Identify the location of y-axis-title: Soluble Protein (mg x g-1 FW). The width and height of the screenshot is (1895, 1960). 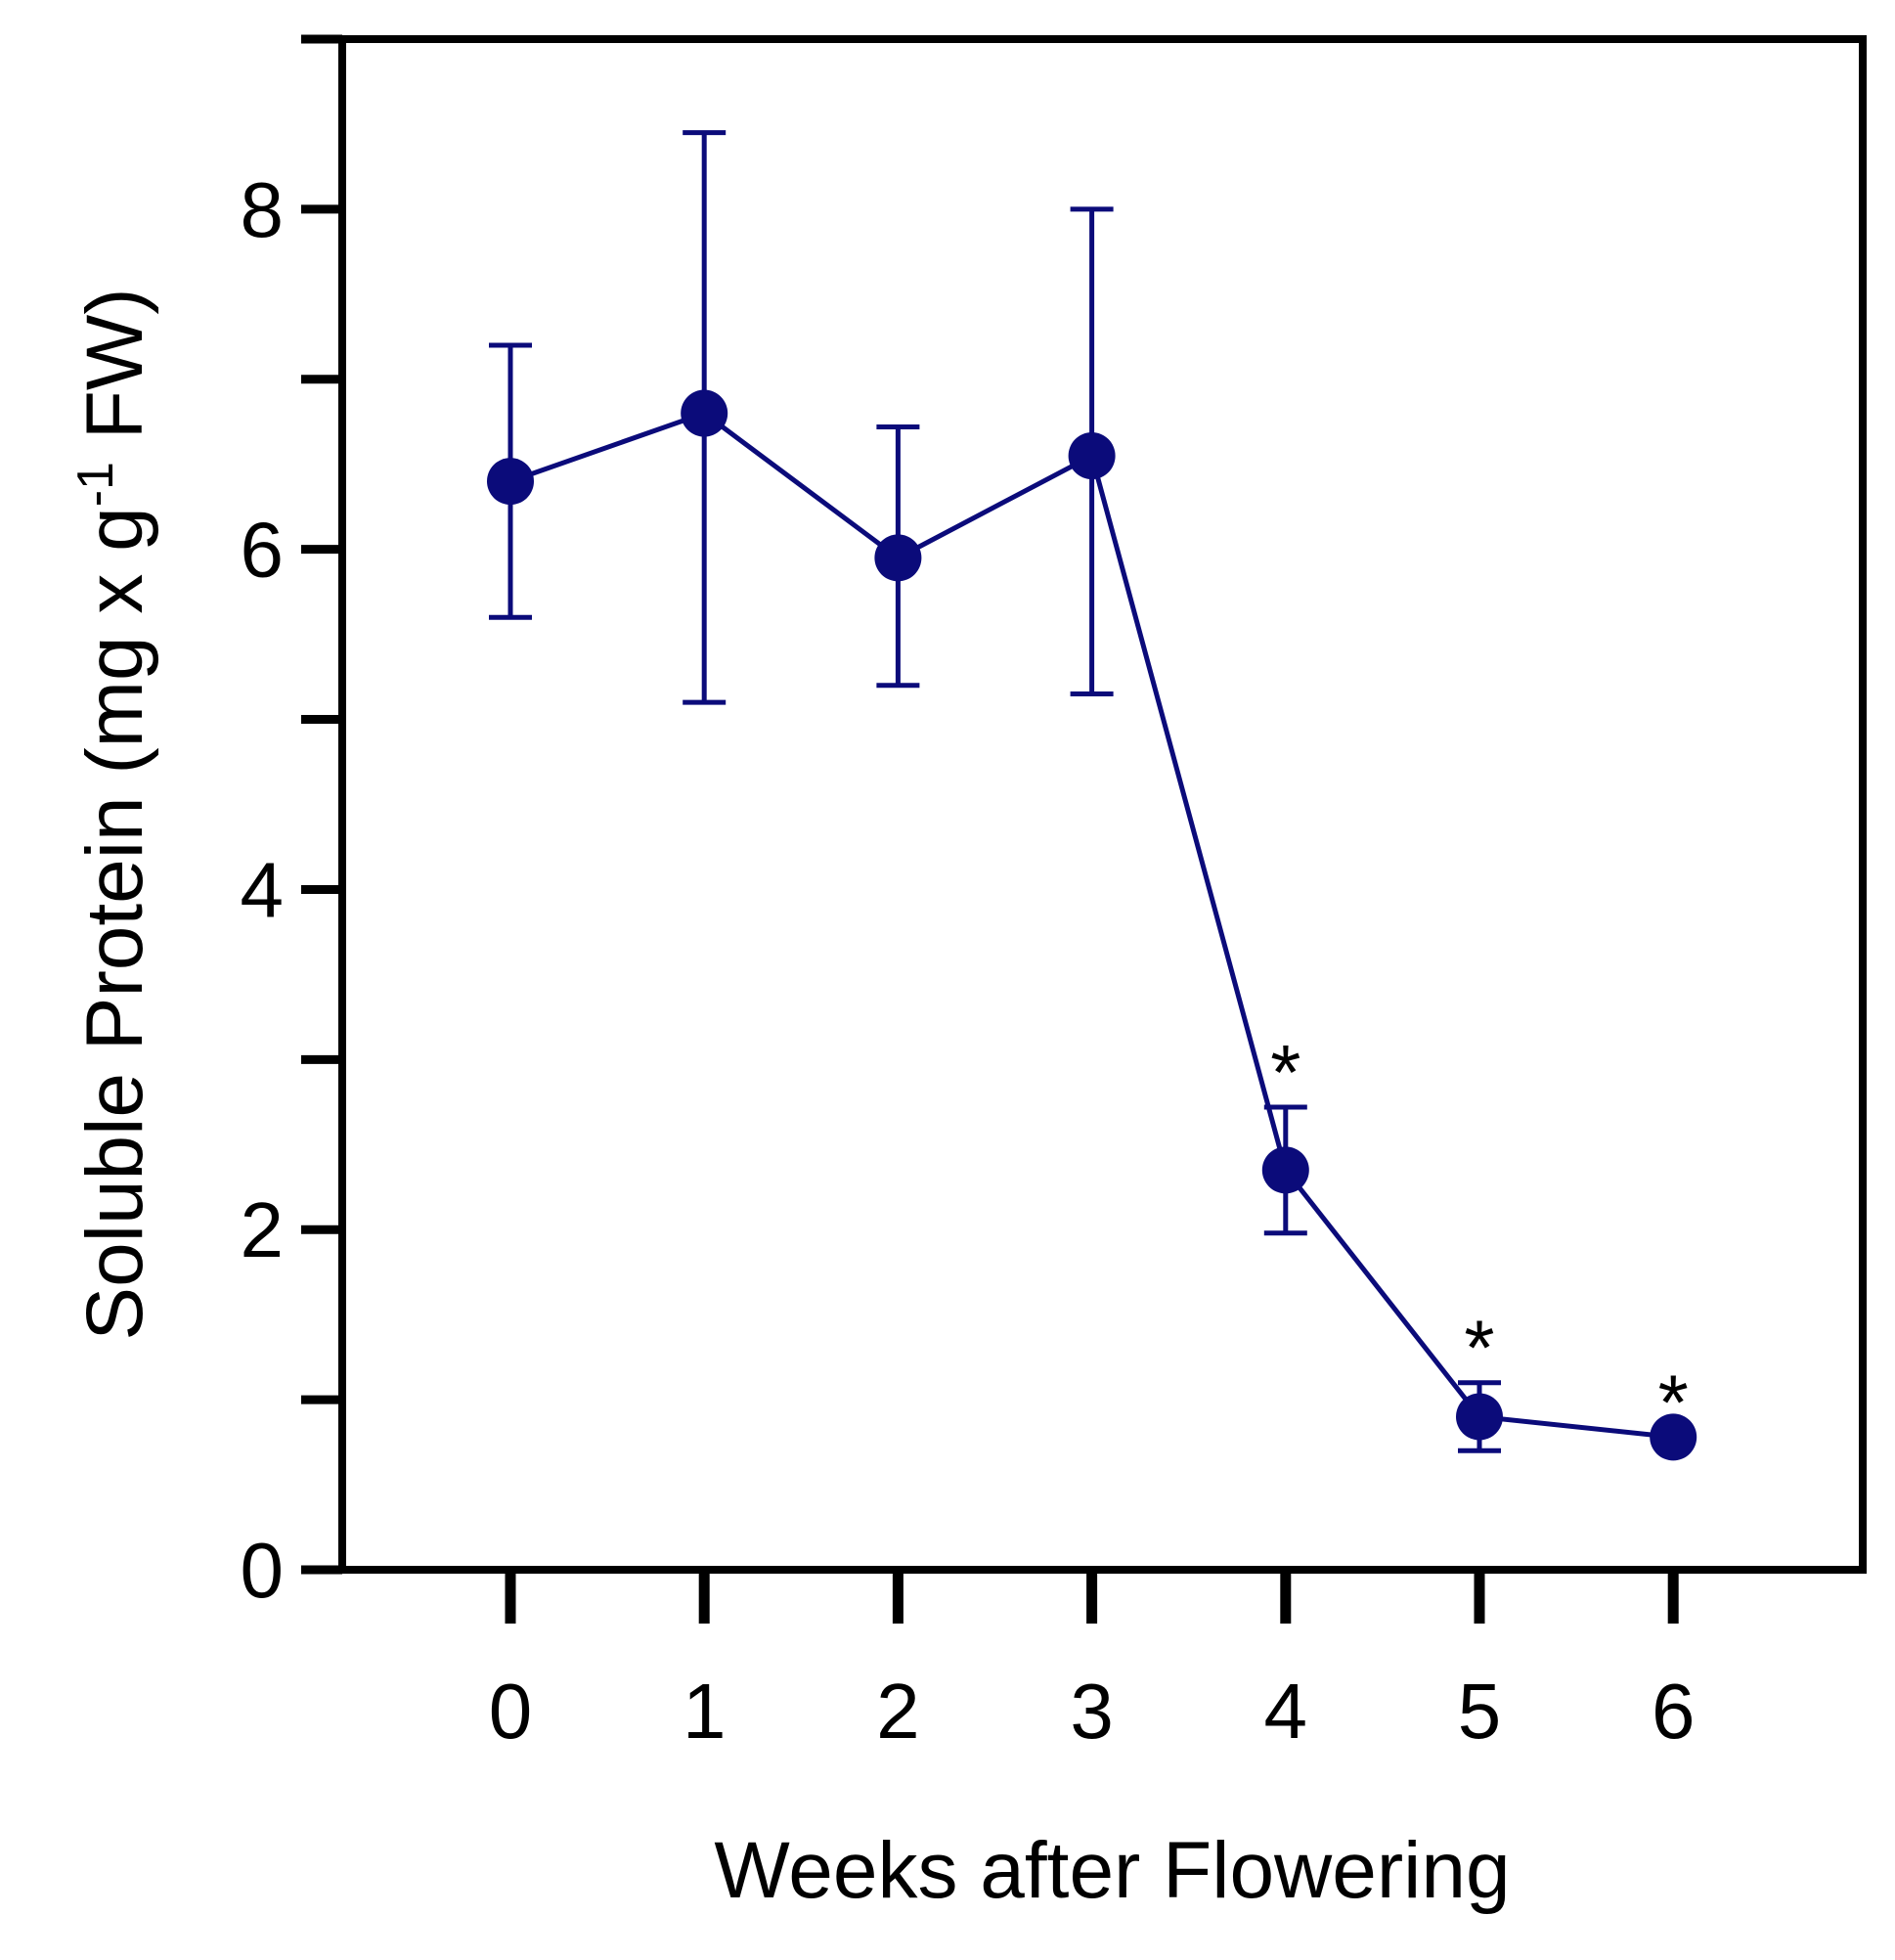
(113, 814).